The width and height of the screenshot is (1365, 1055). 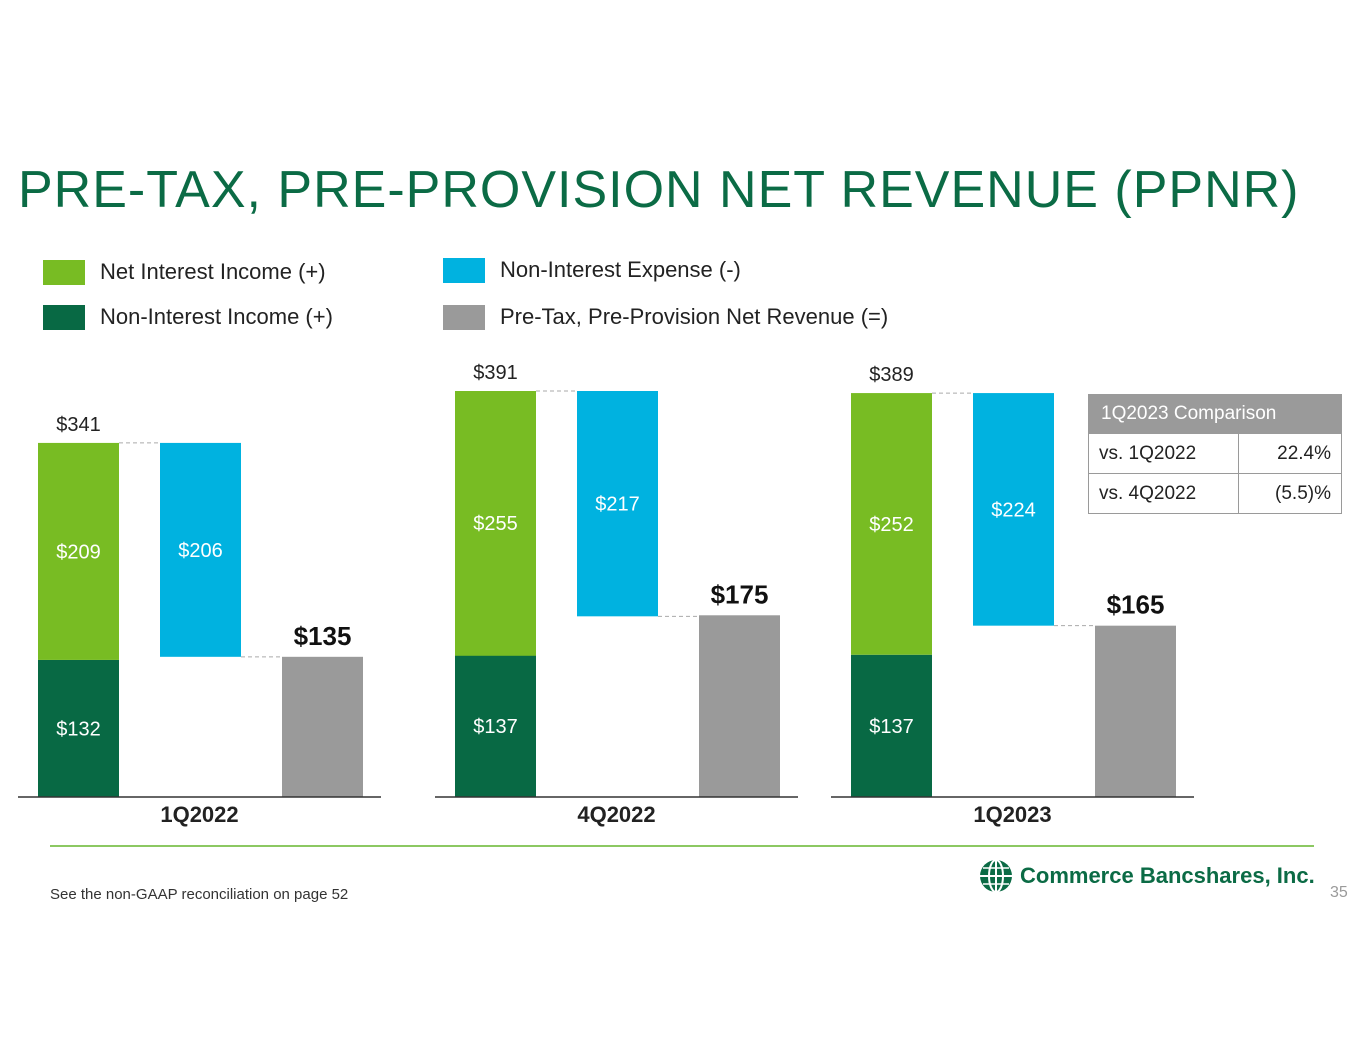 I want to click on legend-label-non-interest-income: Non-Interest Income (+), so click(x=216, y=316).